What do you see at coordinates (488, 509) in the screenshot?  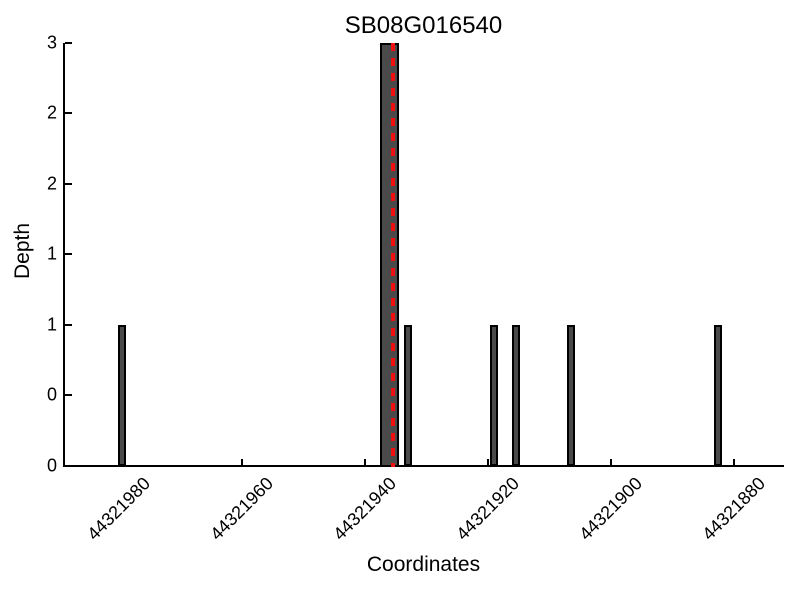 I see `x-tick-label: 44321920` at bounding box center [488, 509].